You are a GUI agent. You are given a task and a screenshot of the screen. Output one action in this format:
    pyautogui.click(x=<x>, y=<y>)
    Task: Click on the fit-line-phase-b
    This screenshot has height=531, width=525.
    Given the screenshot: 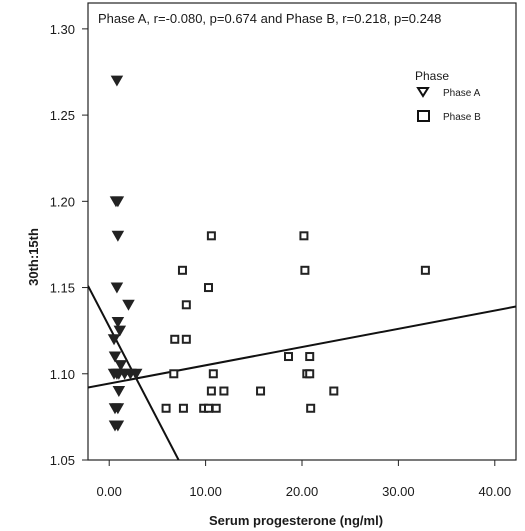 What is the action you would take?
    pyautogui.click(x=302, y=347)
    